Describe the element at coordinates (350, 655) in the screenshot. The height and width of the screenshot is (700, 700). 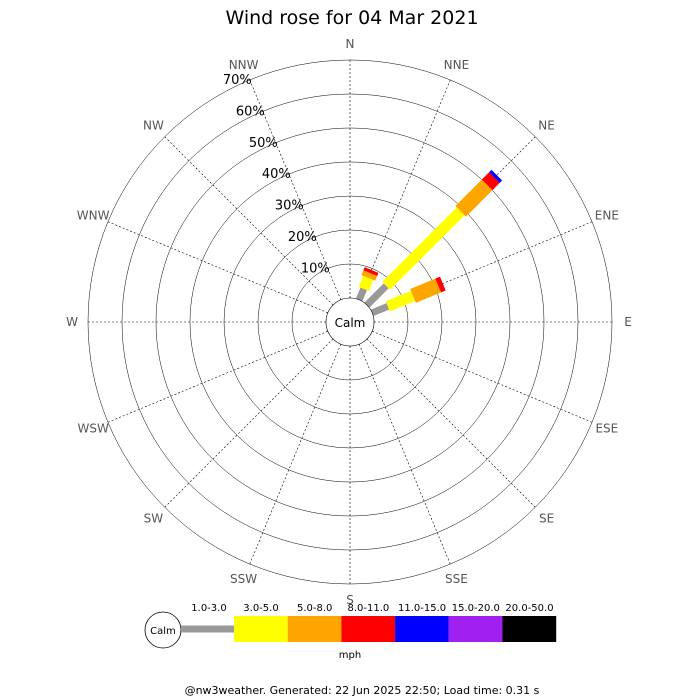
I see `legend-unit: mph` at that location.